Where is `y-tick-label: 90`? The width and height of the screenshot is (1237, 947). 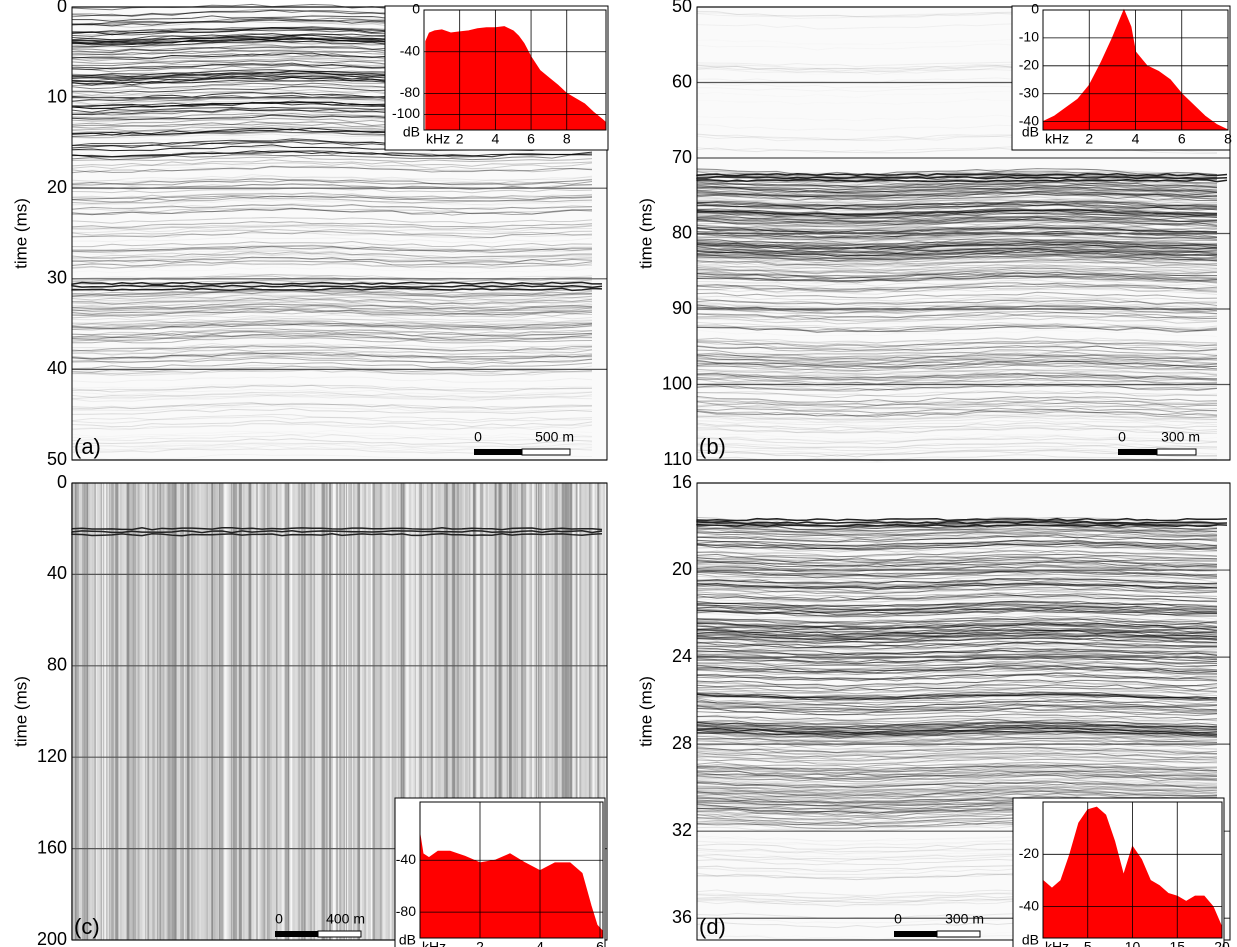 y-tick-label: 90 is located at coordinates (682, 308).